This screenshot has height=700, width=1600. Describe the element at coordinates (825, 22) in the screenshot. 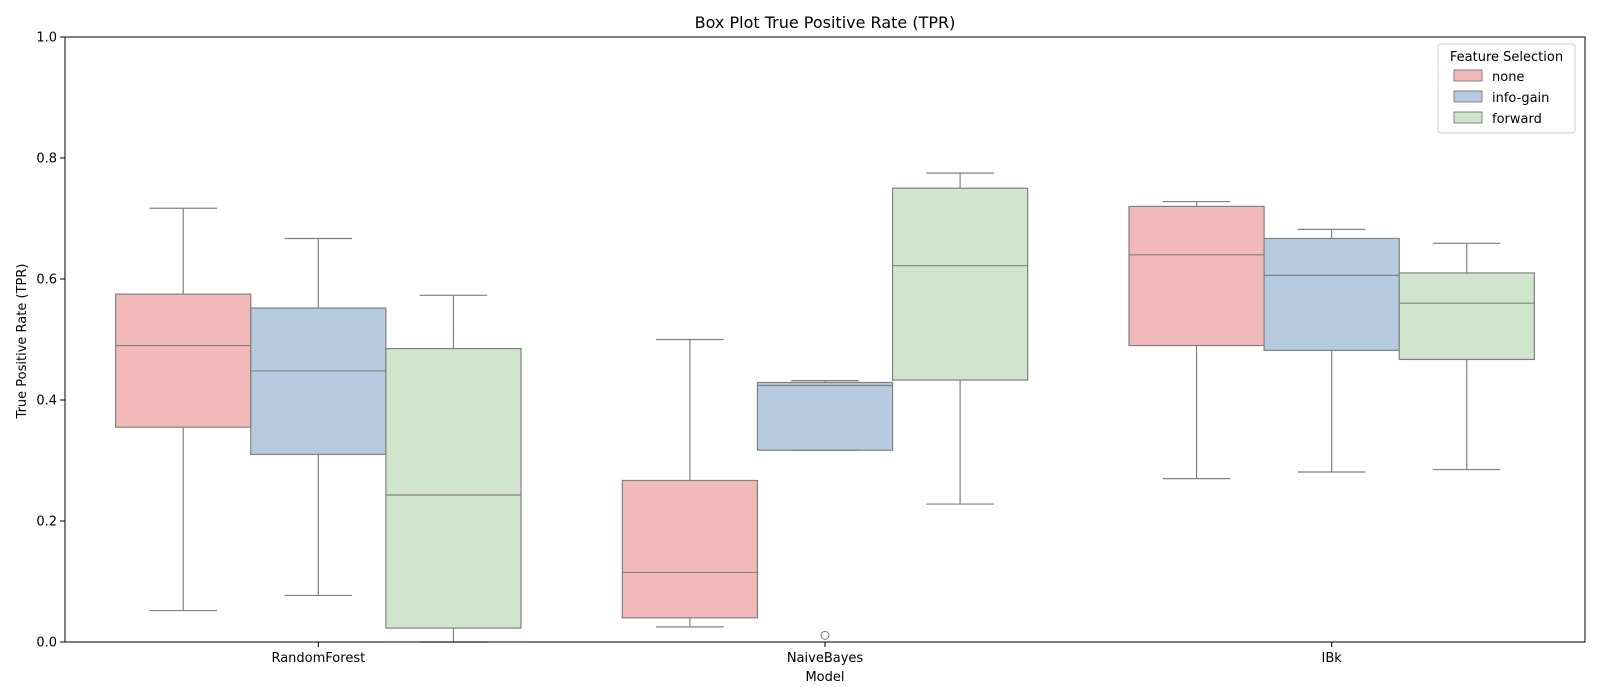

I see `chart-title: Box Plot True Positive Rate (TPR)` at that location.